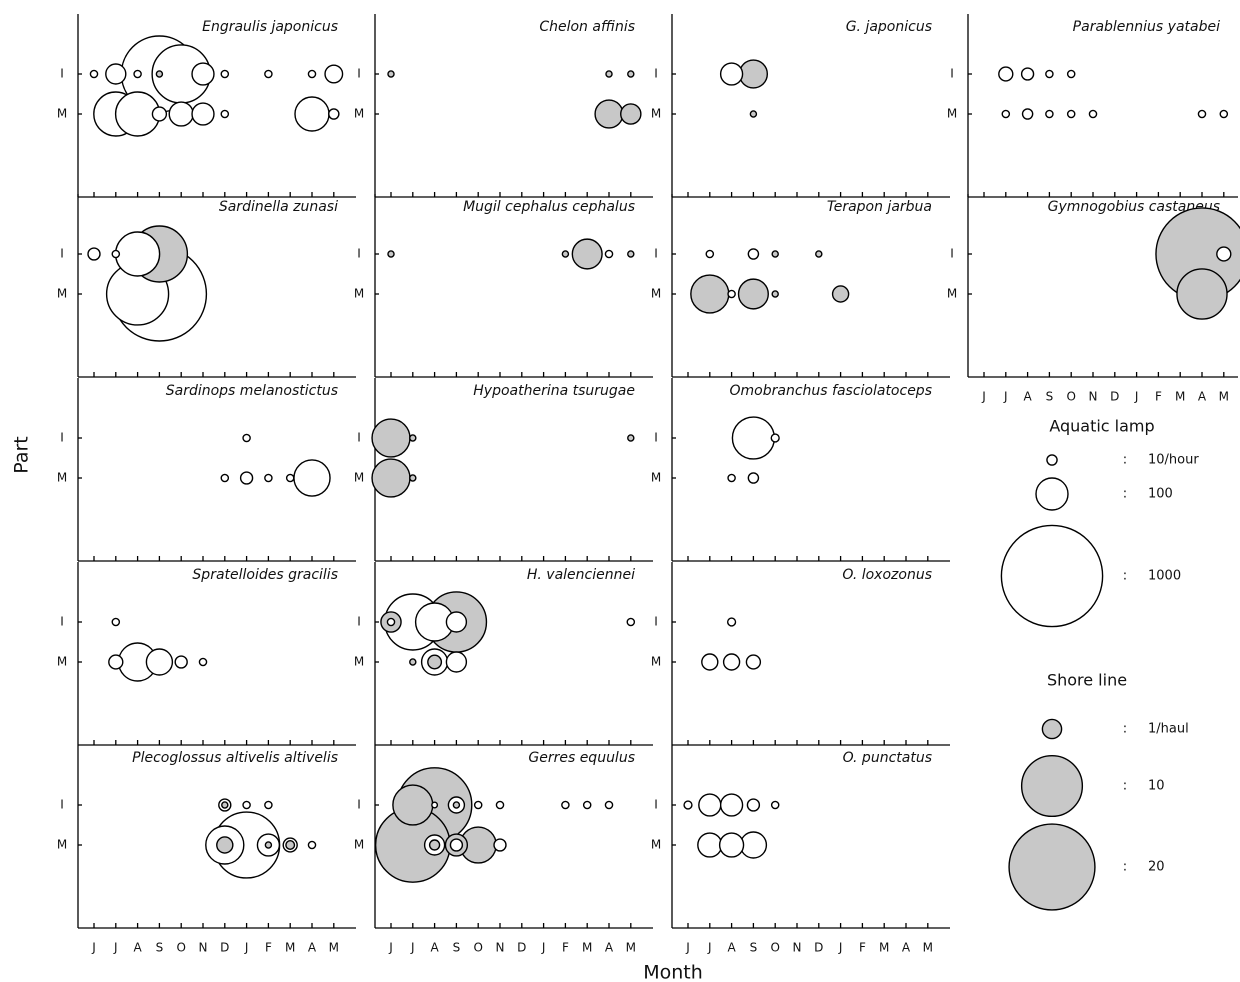 The height and width of the screenshot is (982, 1240). I want to click on panel: Hypoatherina tsurugae I M, so click(503, 470).